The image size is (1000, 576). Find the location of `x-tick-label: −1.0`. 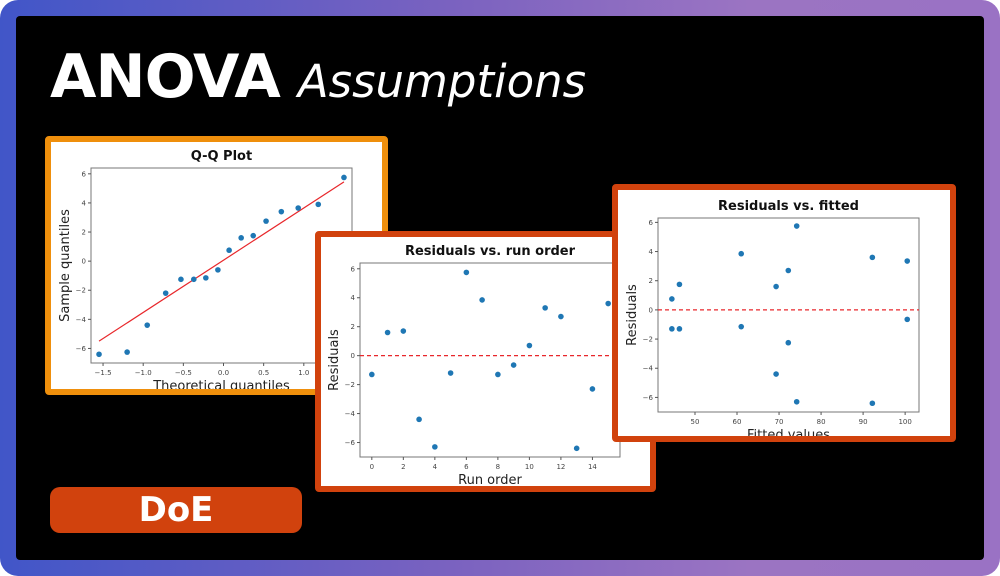

x-tick-label: −1.0 is located at coordinates (143, 373).